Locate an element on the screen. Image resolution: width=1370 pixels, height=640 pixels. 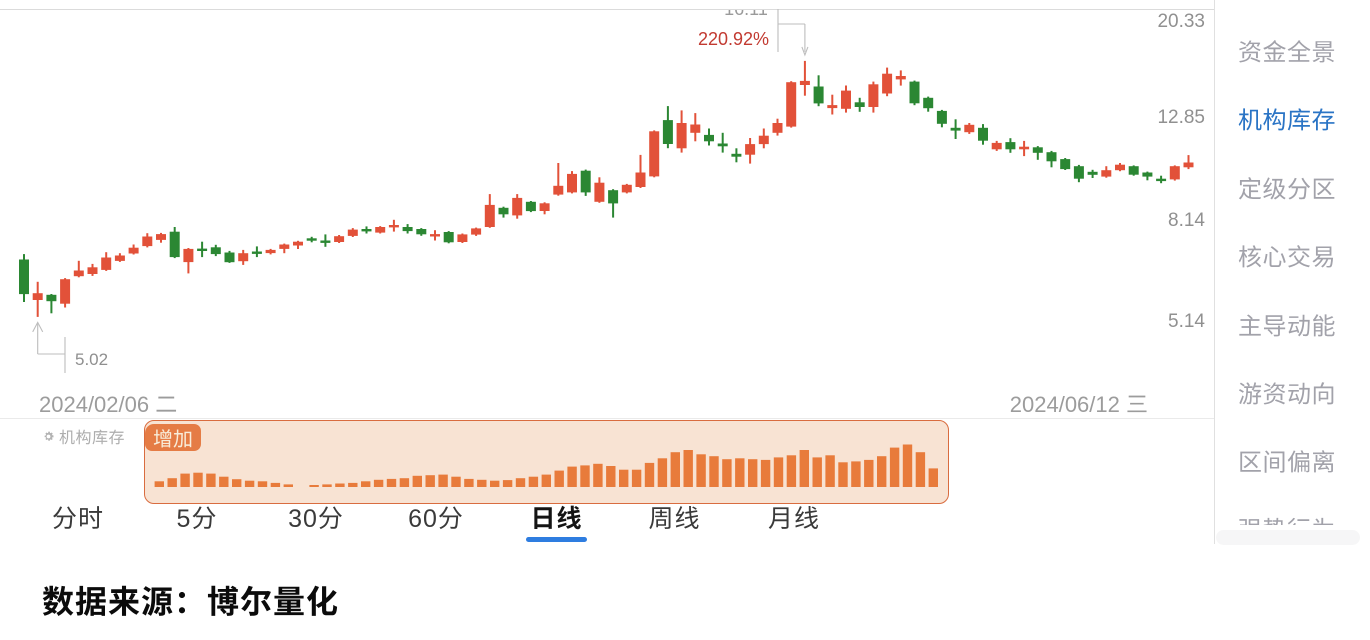
sidebar-bottom-band is located at coordinates (1288, 537).